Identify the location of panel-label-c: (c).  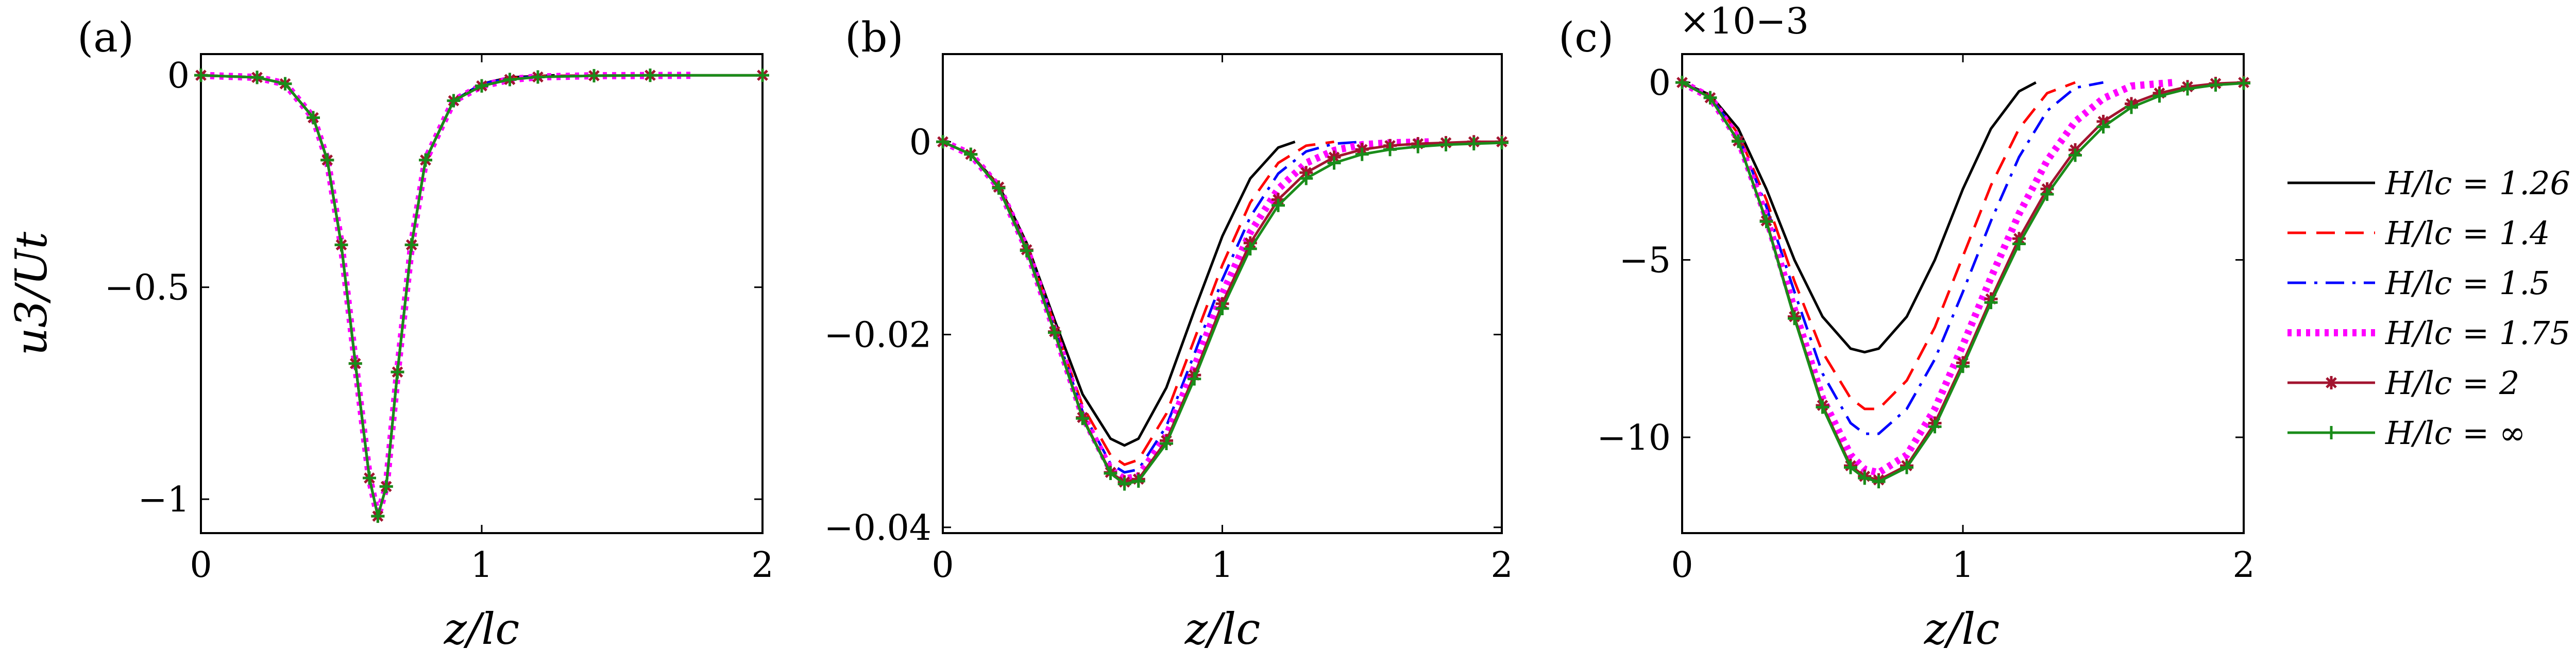
(1586, 37).